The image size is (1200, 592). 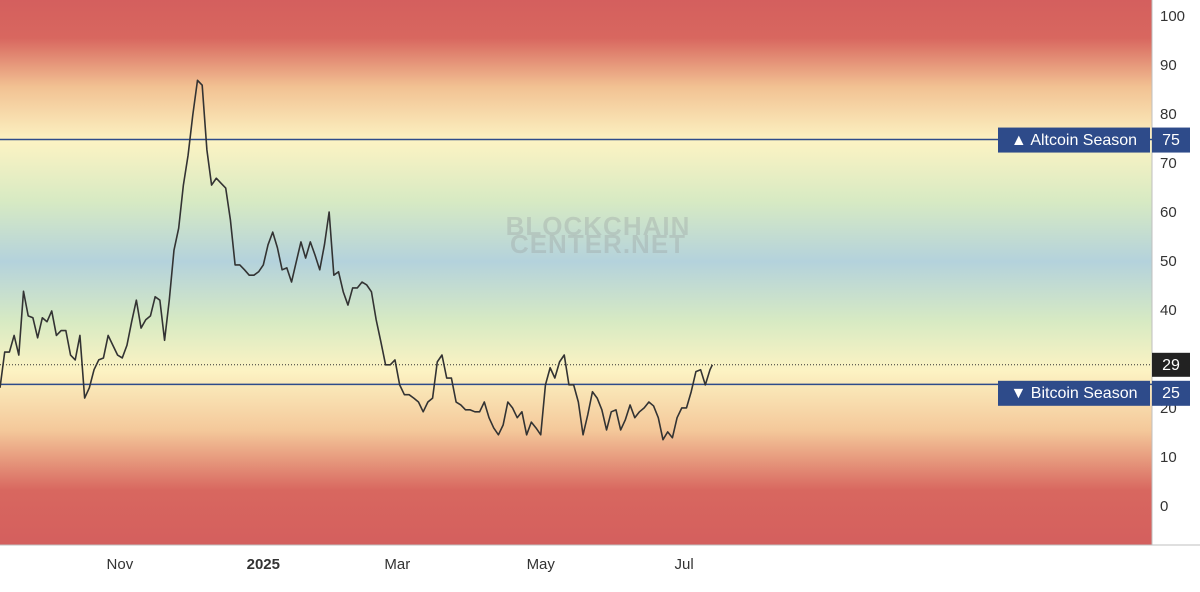 I want to click on x-tick-label: Nov, so click(x=120, y=564).